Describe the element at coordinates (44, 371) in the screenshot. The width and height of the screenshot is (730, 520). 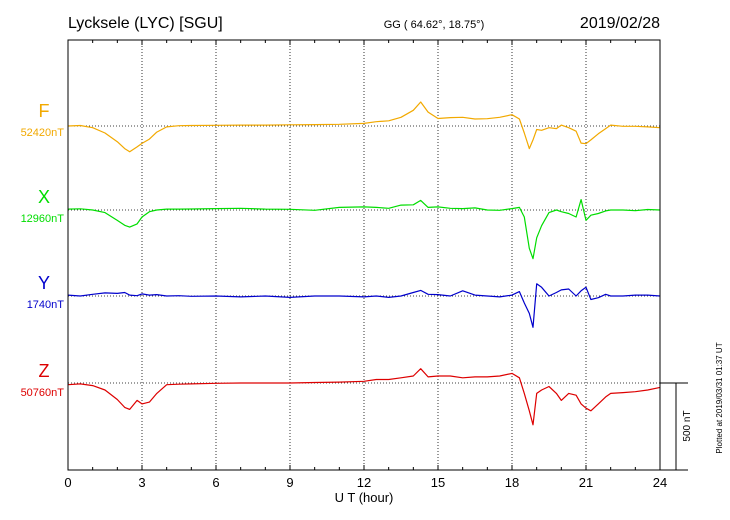
I see `series-name-Z: Z` at that location.